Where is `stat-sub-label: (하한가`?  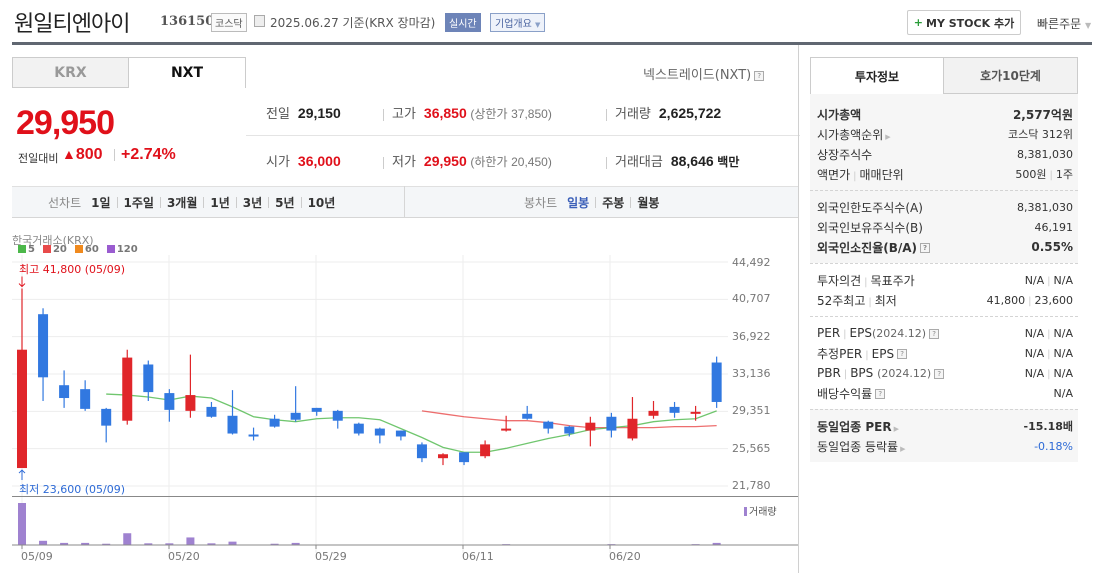
stat-sub-label: (하한가 is located at coordinates (489, 162).